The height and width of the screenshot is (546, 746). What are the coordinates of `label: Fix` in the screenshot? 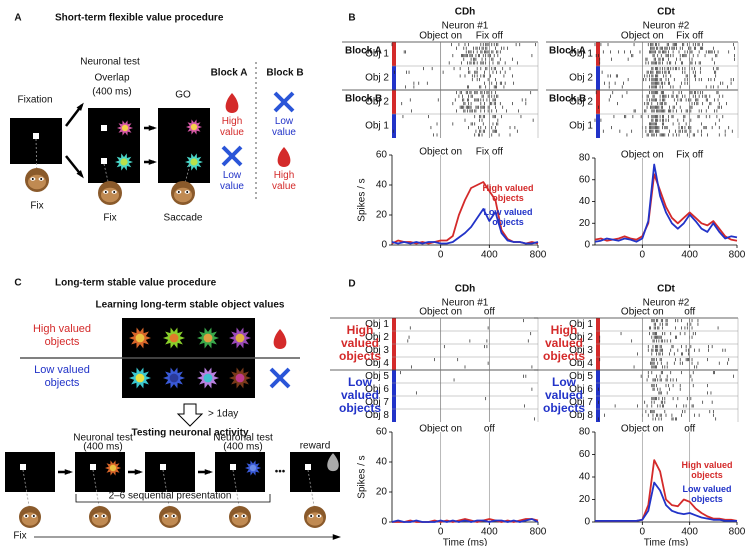 It's located at (109, 218).